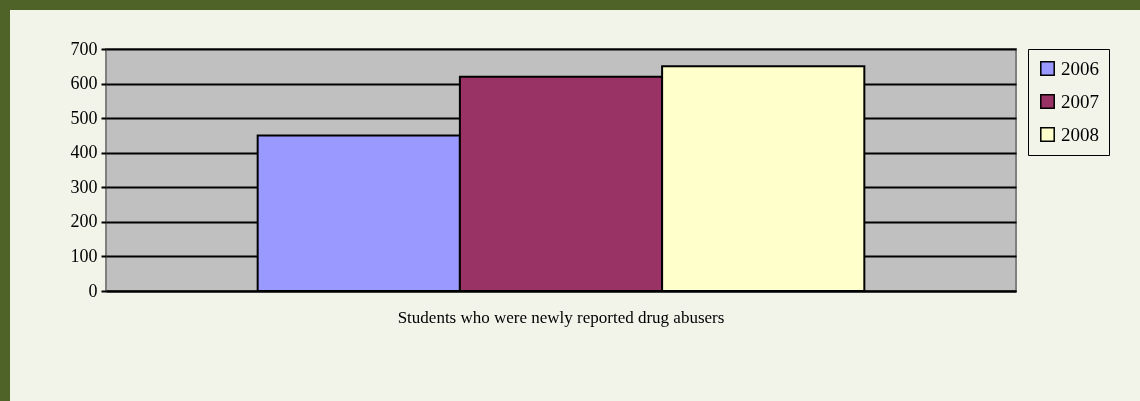  What do you see at coordinates (84, 117) in the screenshot?
I see `y-tick-label: 500` at bounding box center [84, 117].